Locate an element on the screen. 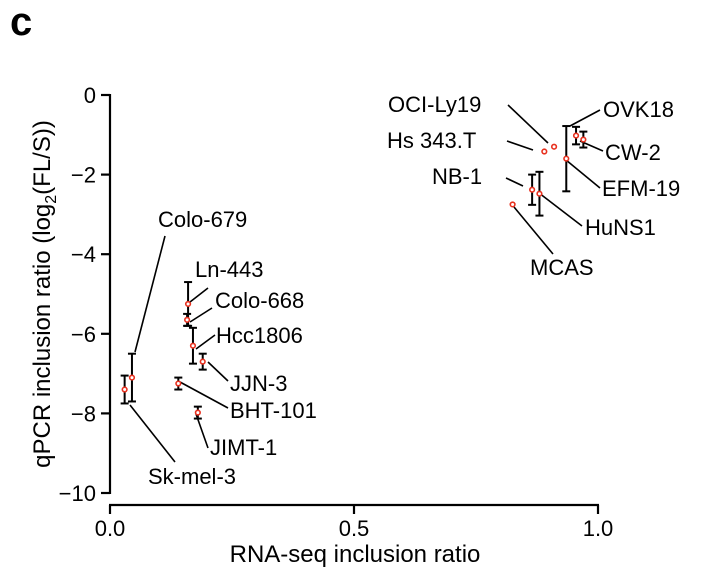  point-label: MCAS is located at coordinates (562, 267).